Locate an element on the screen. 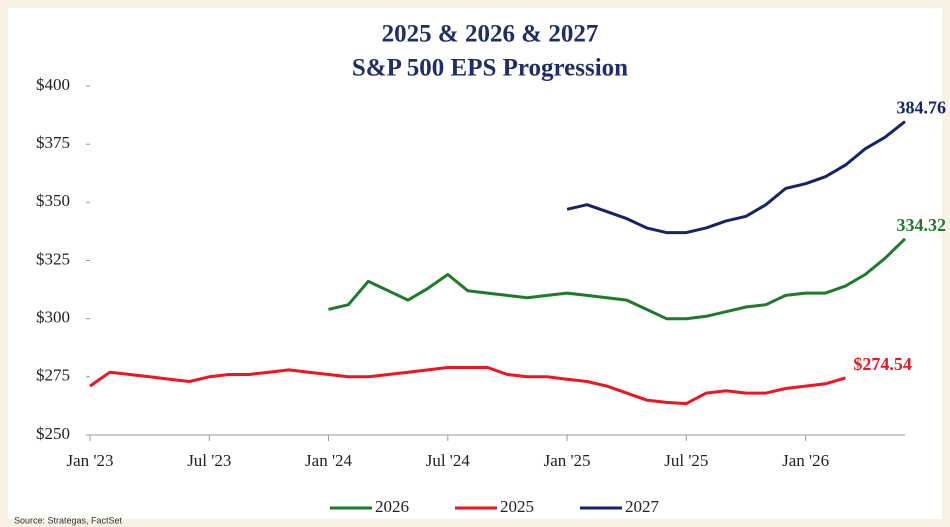  end-label: 384.76 is located at coordinates (922, 108).